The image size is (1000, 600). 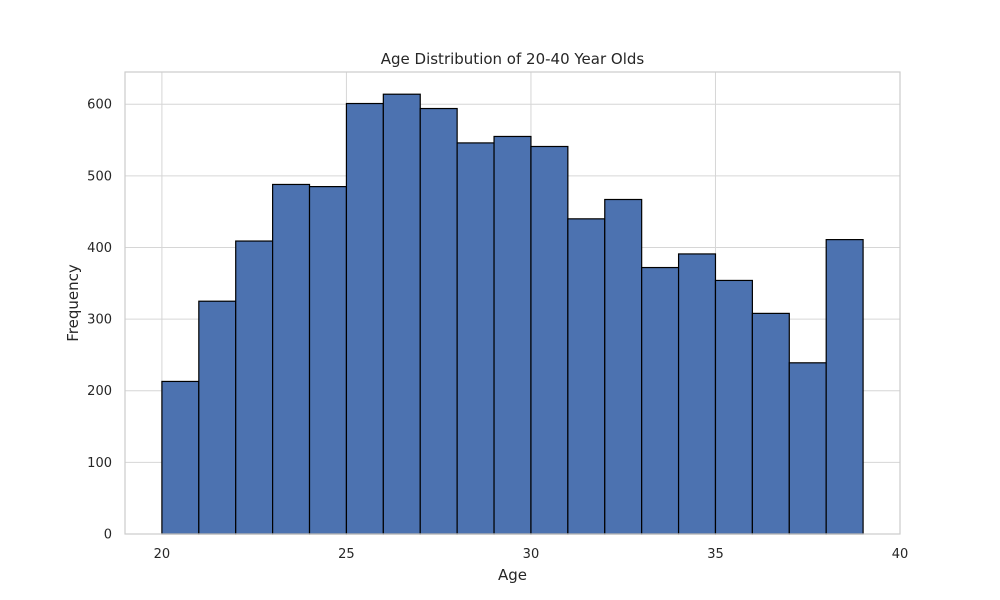 What do you see at coordinates (900, 554) in the screenshot?
I see `x-tick-label: 40` at bounding box center [900, 554].